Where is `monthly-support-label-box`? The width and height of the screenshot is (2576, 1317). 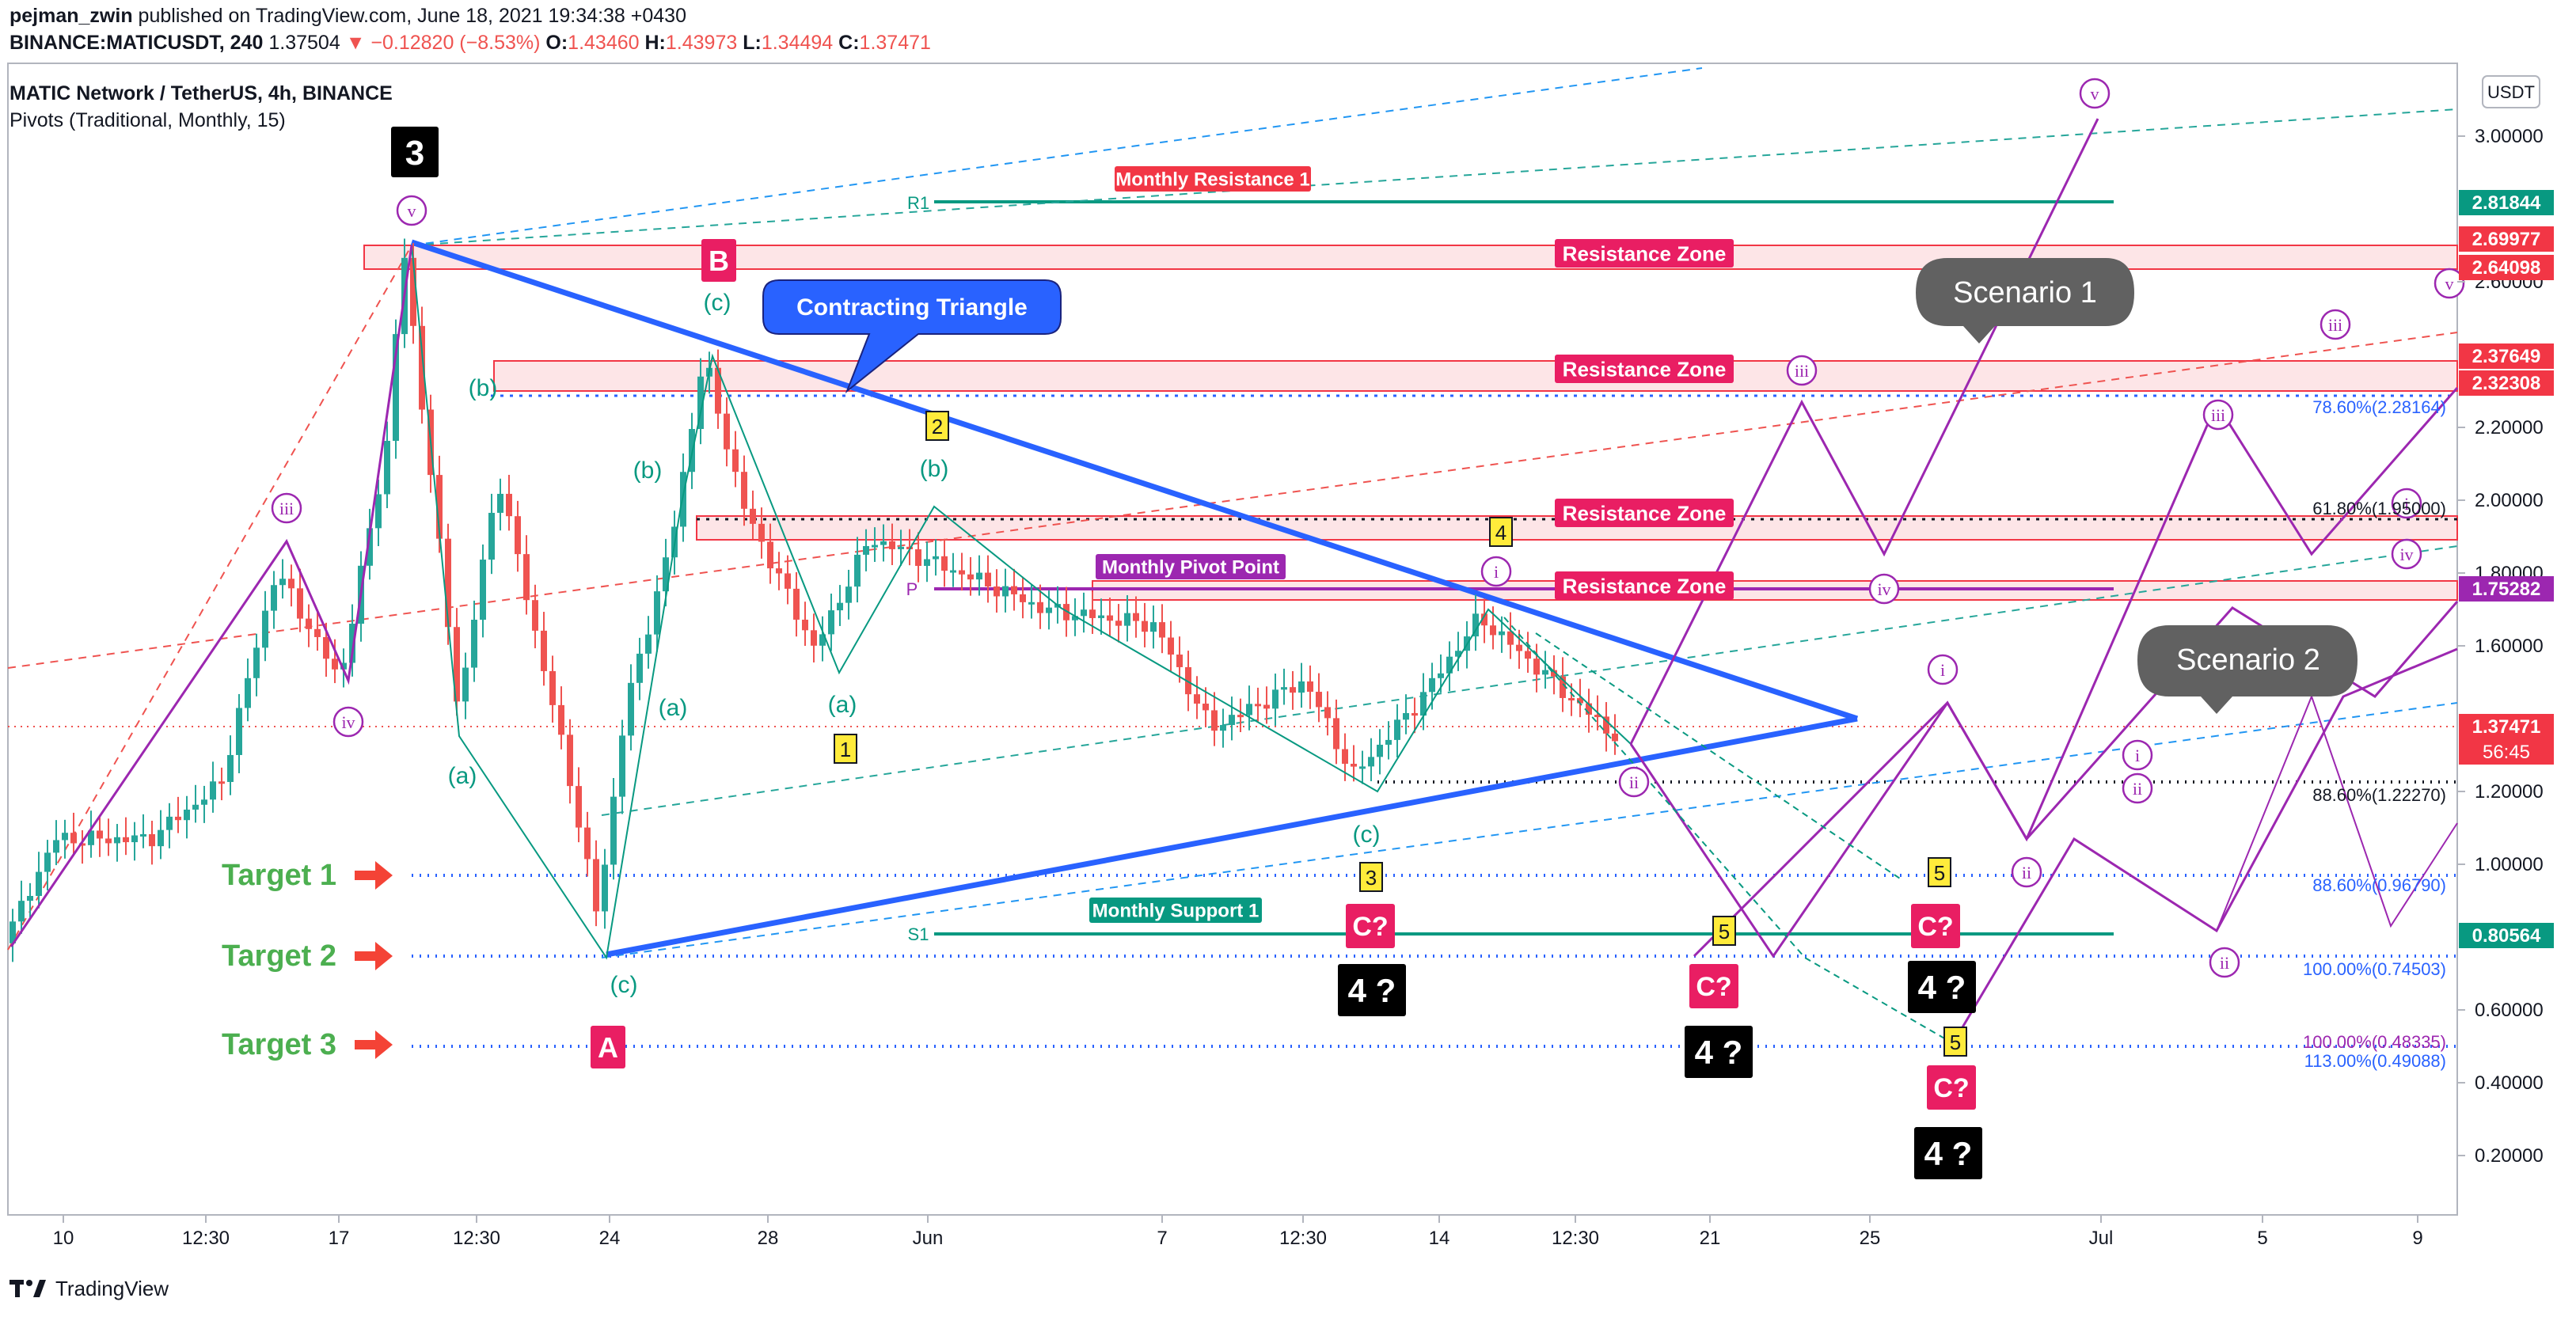
monthly-support-label-box is located at coordinates (1175, 910).